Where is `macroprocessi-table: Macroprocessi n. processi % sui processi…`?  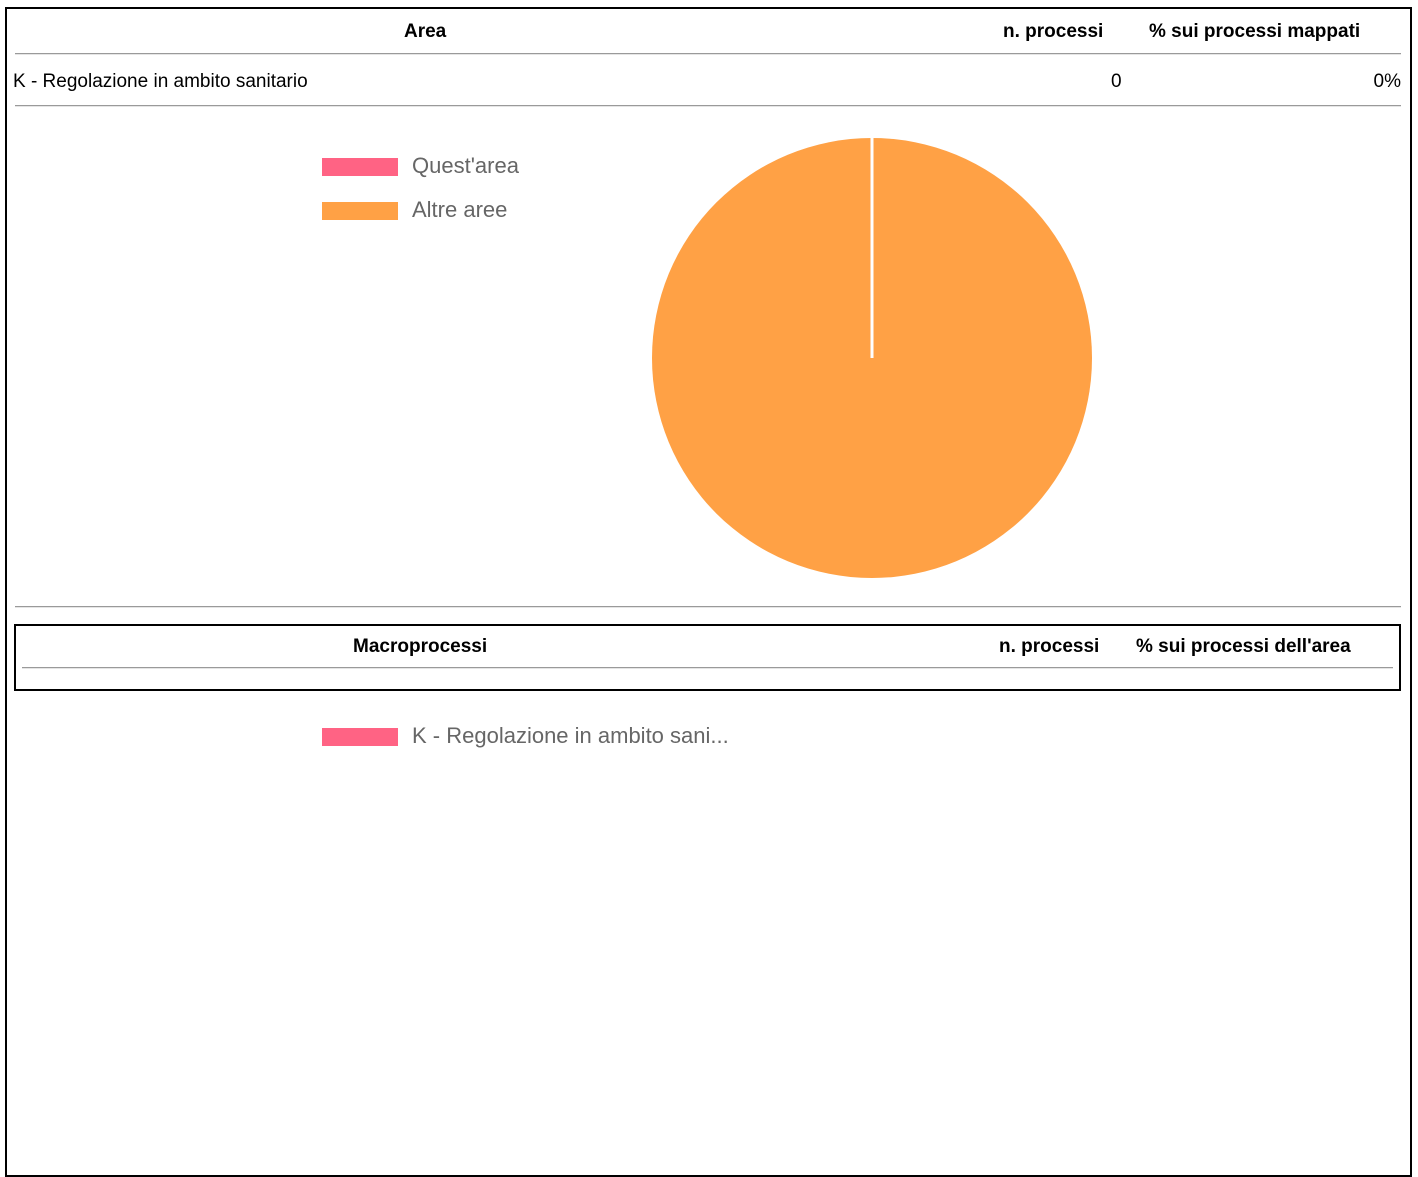 macroprocessi-table: Macroprocessi n. processi % sui processi… is located at coordinates (707, 657).